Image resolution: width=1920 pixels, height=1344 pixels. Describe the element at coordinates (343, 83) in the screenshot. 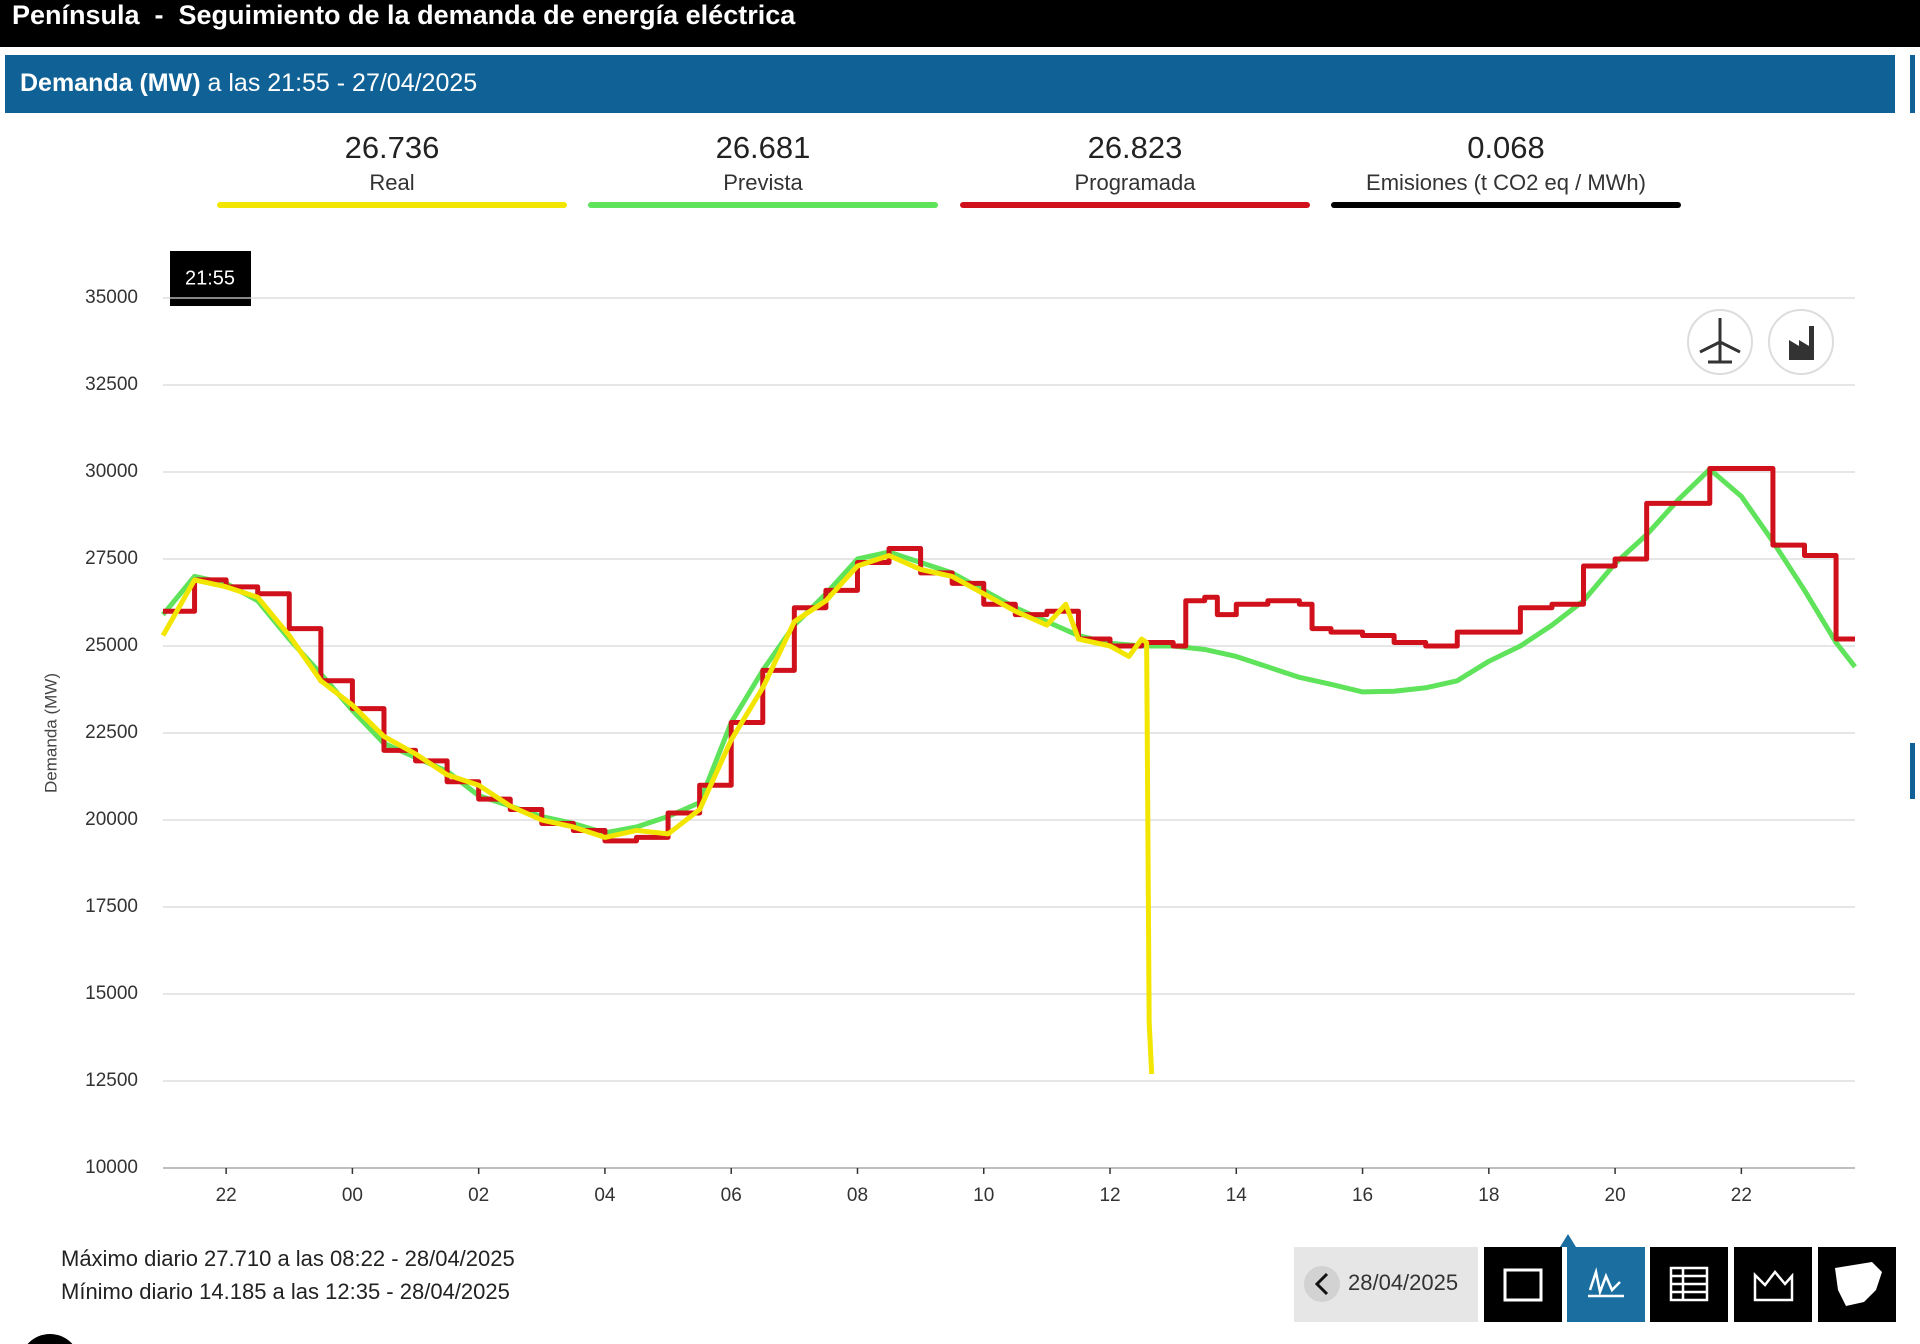

I see `subheader-text: a las 21:55 - 27/04/2025` at that location.